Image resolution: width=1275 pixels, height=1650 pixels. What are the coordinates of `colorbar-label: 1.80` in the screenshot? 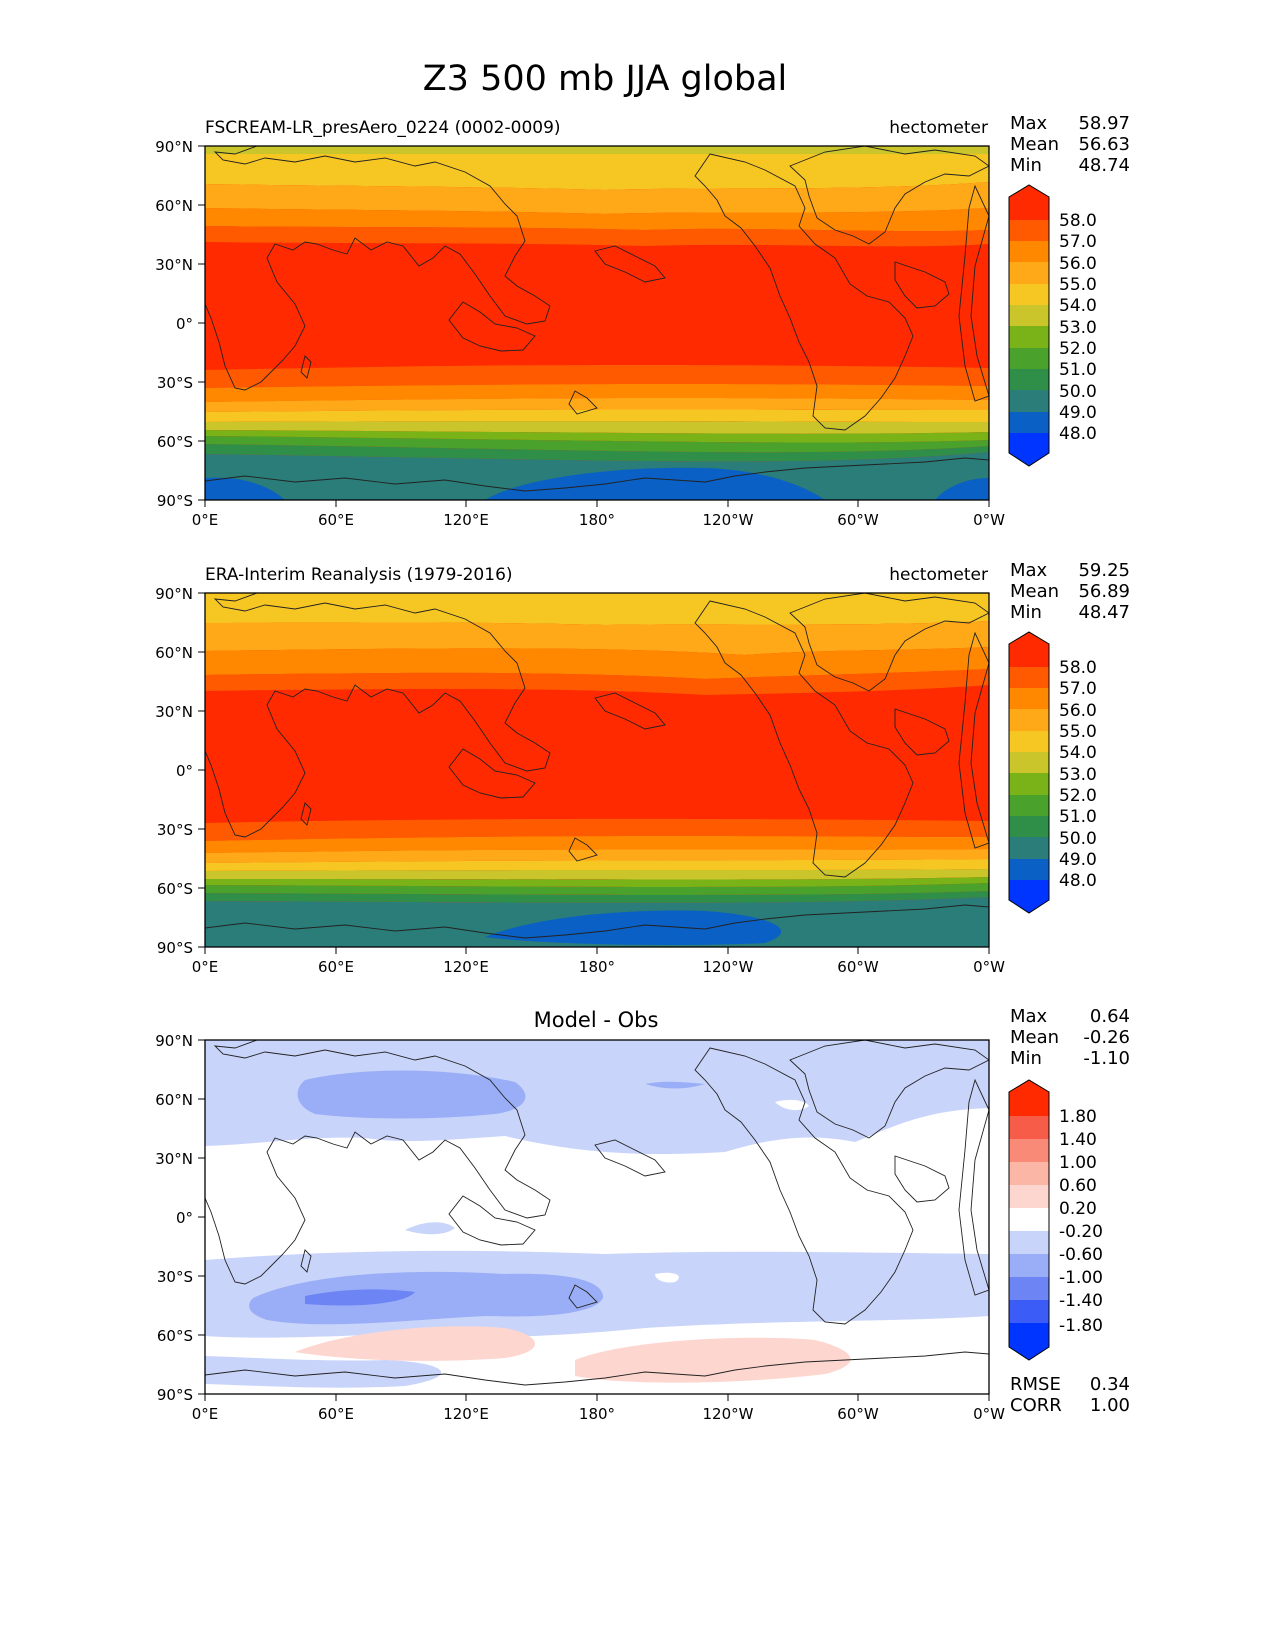 It's located at (1078, 1117).